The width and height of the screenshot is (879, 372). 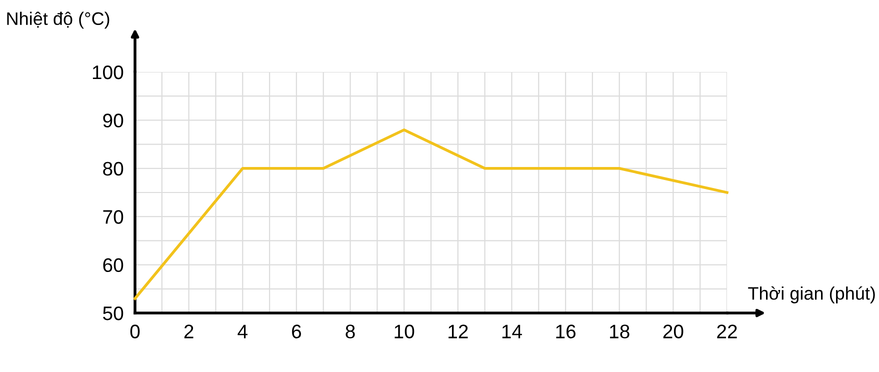 What do you see at coordinates (350, 331) in the screenshot?
I see `x-tick-label: 8` at bounding box center [350, 331].